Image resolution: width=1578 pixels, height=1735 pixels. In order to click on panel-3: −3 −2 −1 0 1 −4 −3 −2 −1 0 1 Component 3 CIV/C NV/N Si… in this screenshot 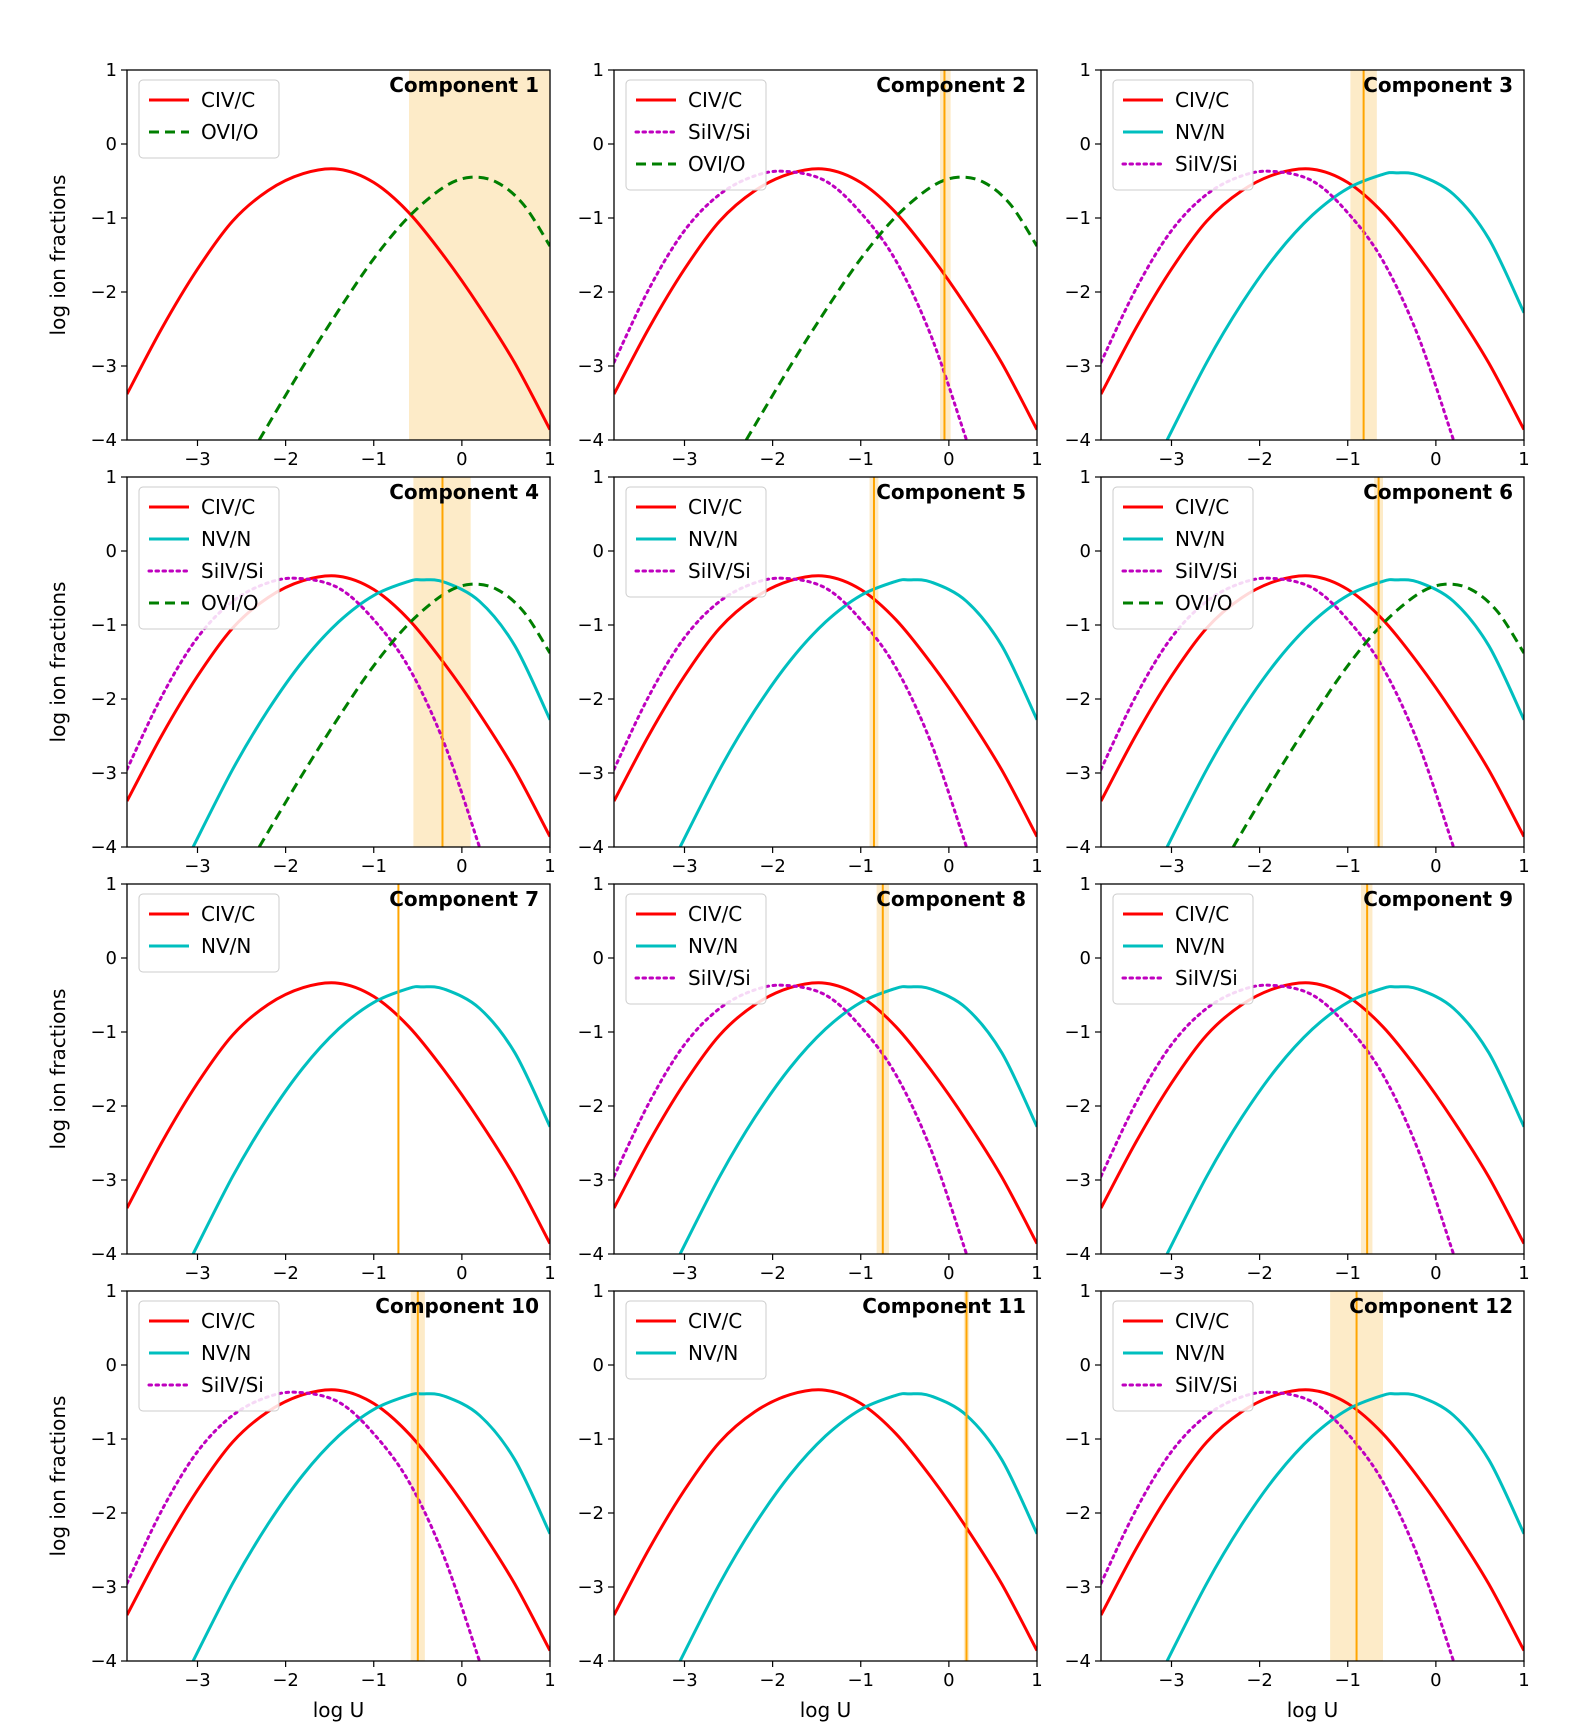, I will do `click(1296, 265)`.